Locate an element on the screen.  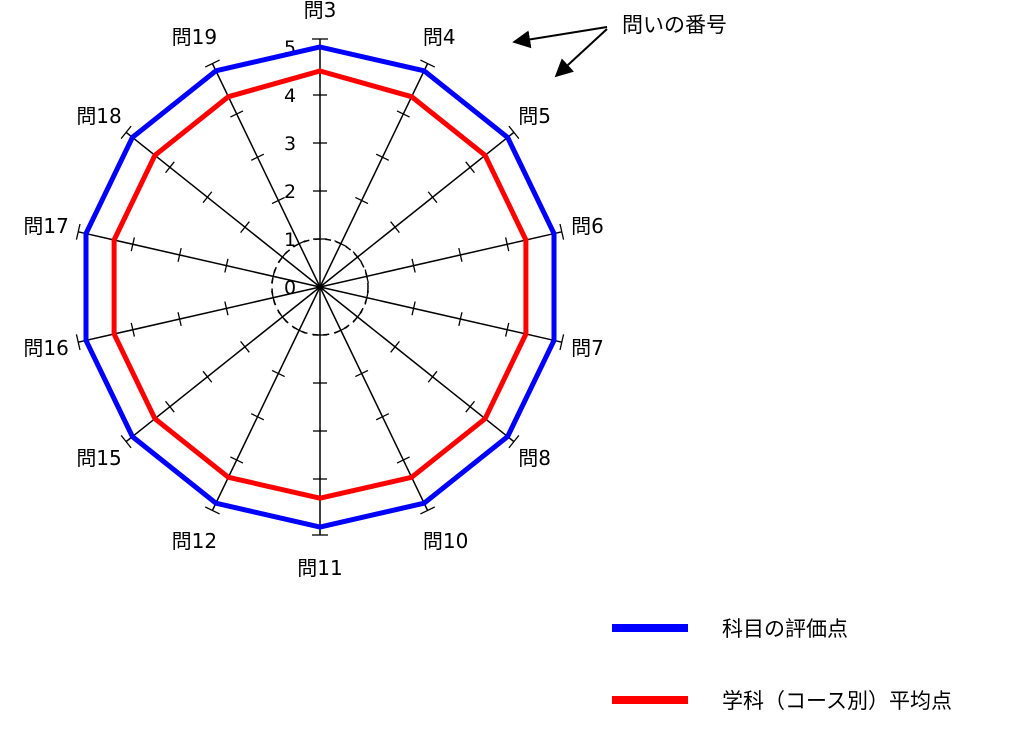
axis-tick-label: 1 is located at coordinates (290, 240).